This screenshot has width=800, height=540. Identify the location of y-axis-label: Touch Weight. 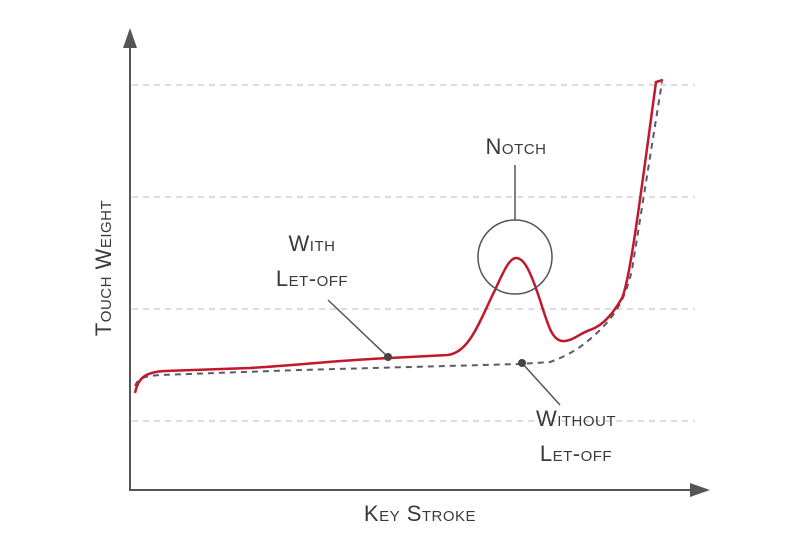
(103, 268).